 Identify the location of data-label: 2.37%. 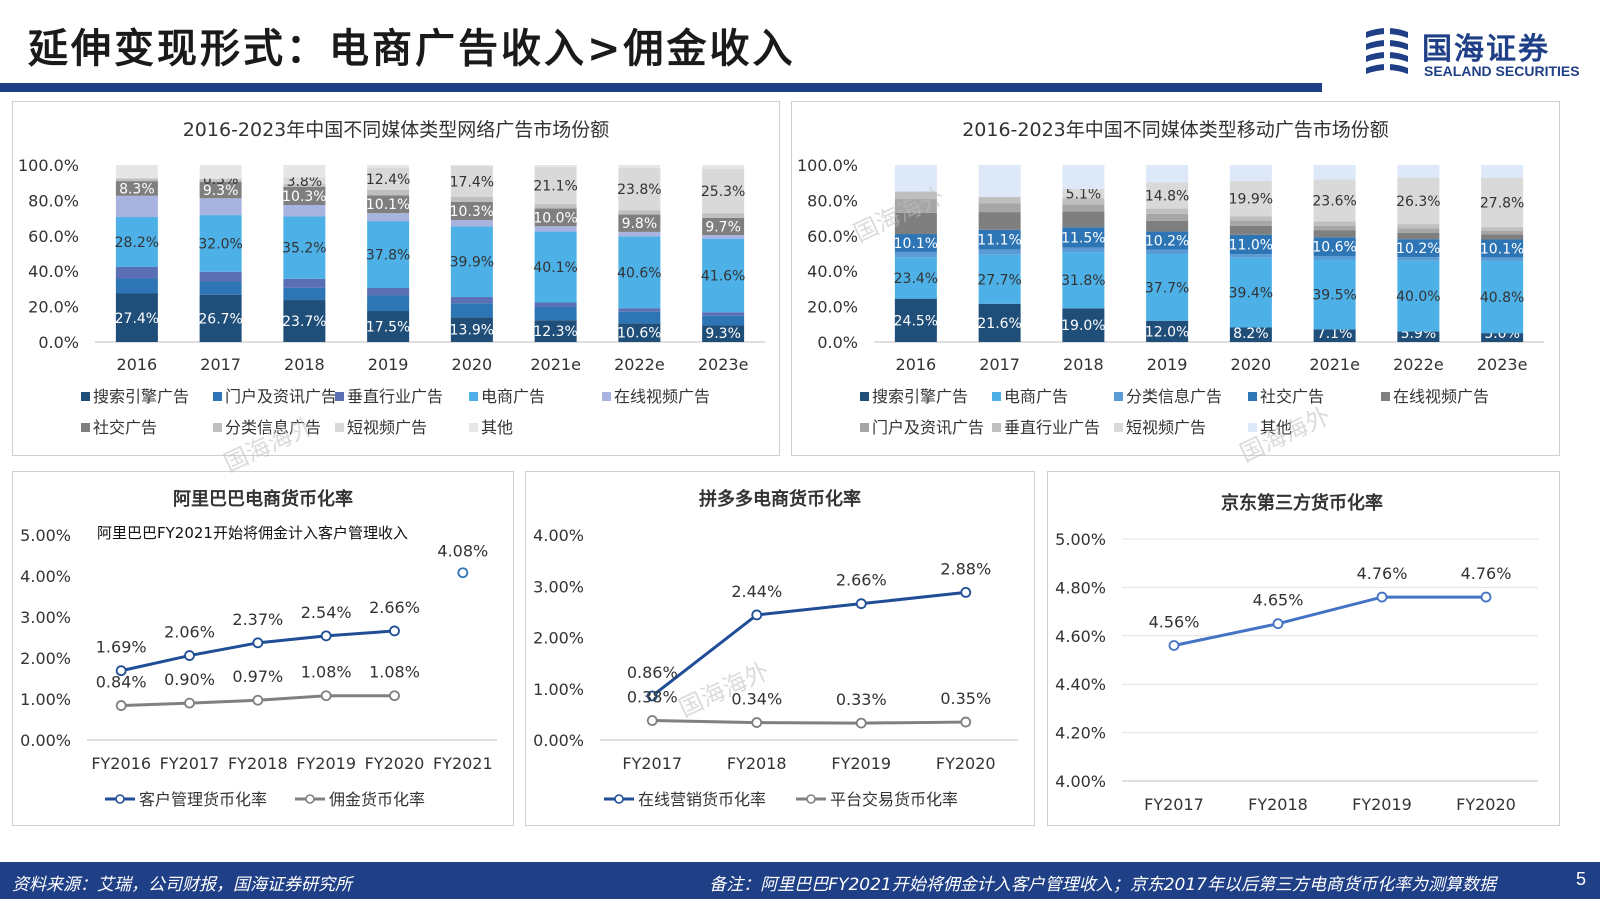
(257, 619).